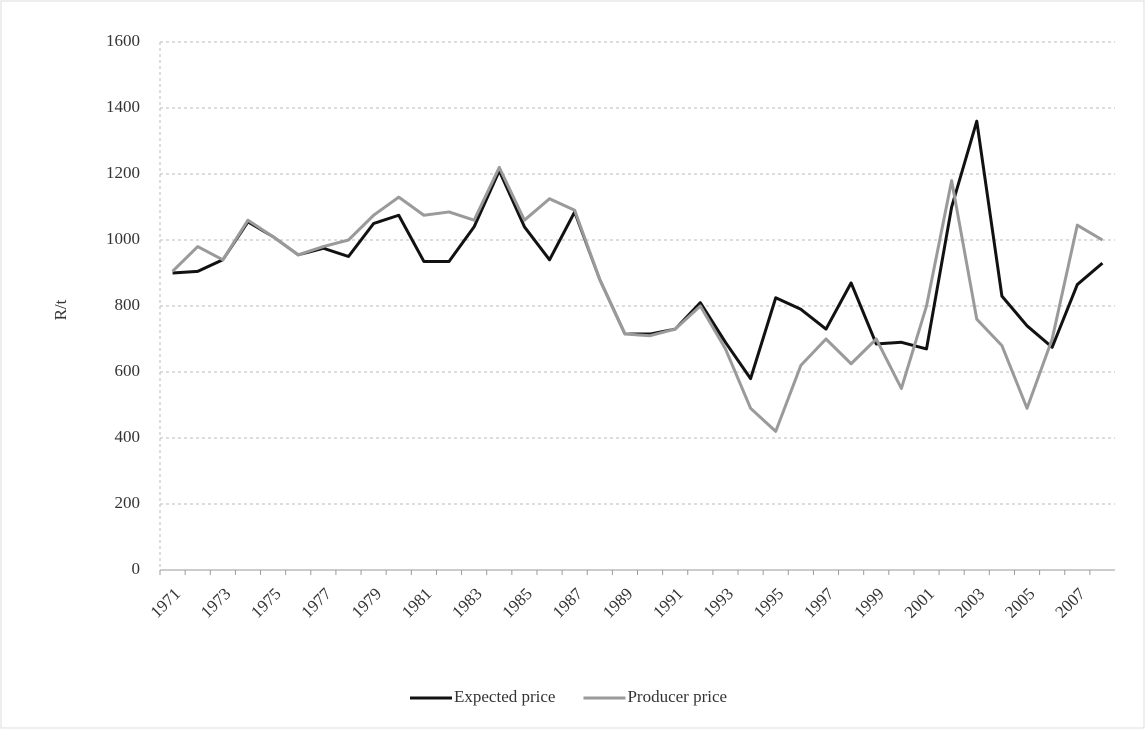  What do you see at coordinates (128, 370) in the screenshot?
I see `y-tick-label: 600` at bounding box center [128, 370].